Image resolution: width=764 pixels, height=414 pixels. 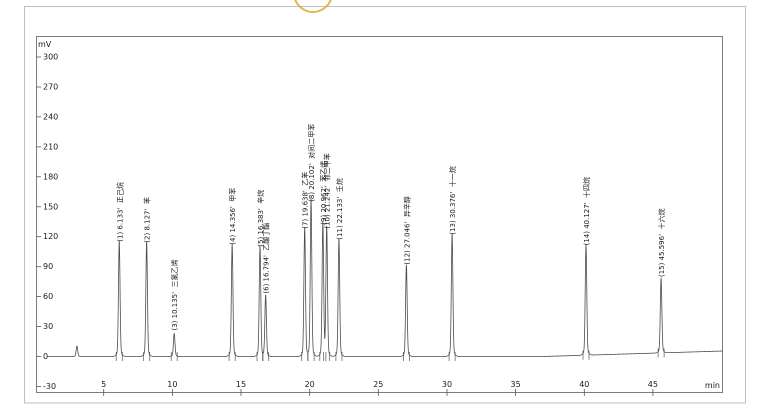 What do you see at coordinates (339, 208) in the screenshot?
I see `peak-label: (11) 22.133' 壬烷` at bounding box center [339, 208].